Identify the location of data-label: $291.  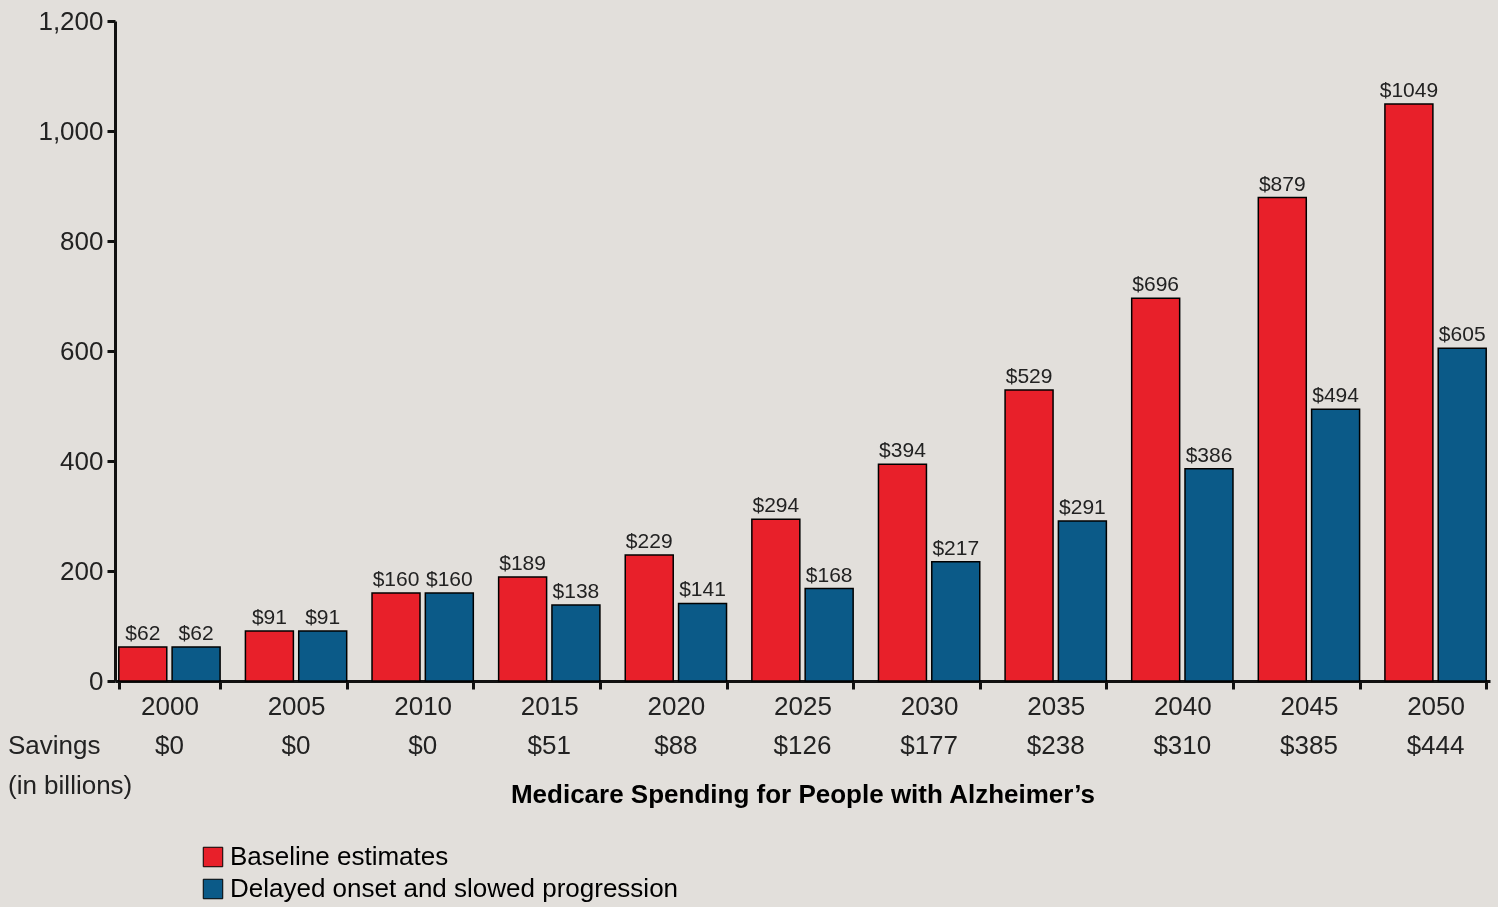
(1082, 506).